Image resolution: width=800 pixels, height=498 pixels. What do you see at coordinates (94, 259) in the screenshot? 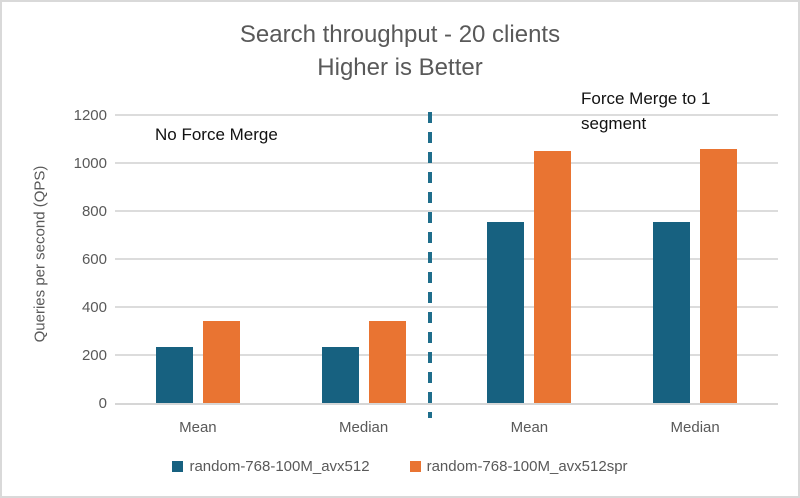
I see `y-tick-label: 600` at bounding box center [94, 259].